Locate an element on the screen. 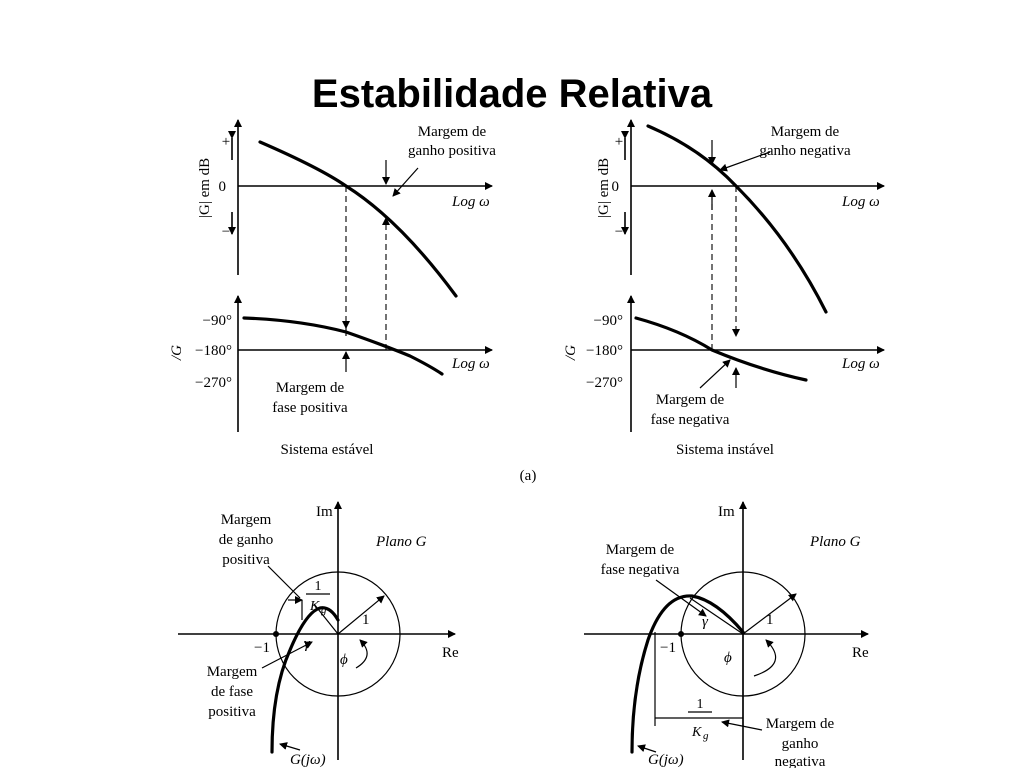 This screenshot has height=768, width=1024. gain-margin-label-3: negativa is located at coordinates (800, 761).